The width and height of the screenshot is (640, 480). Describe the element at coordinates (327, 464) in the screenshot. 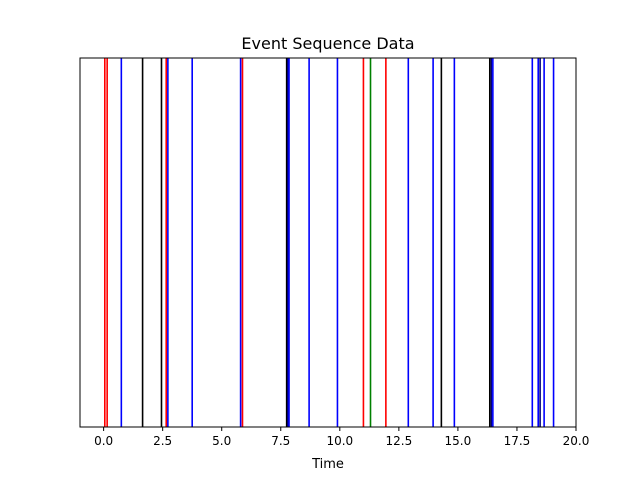

I see `x-axis-label: Time` at that location.